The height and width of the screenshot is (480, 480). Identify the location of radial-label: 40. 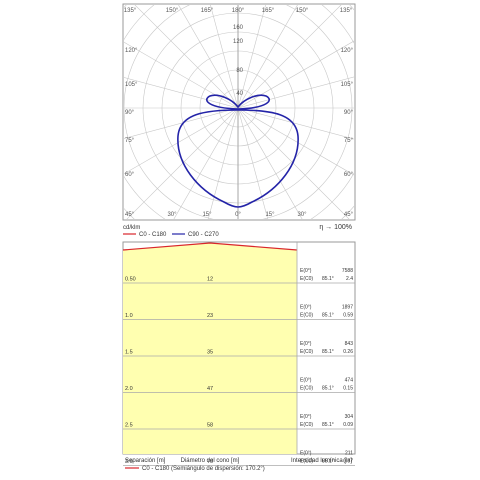
(239, 94).